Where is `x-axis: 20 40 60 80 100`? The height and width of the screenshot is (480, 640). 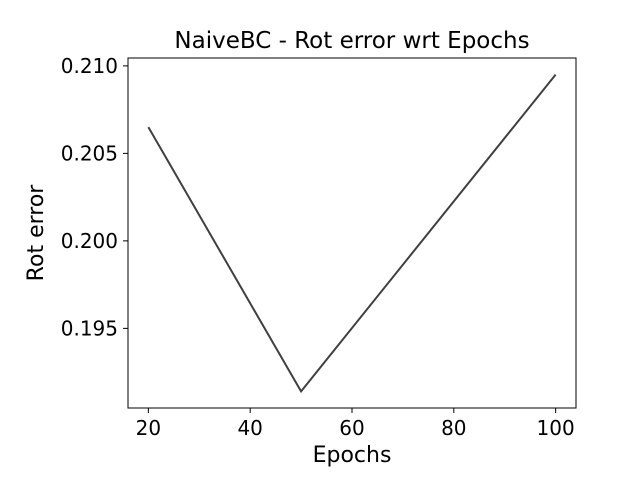 x-axis: 20 40 60 80 100 is located at coordinates (355, 424).